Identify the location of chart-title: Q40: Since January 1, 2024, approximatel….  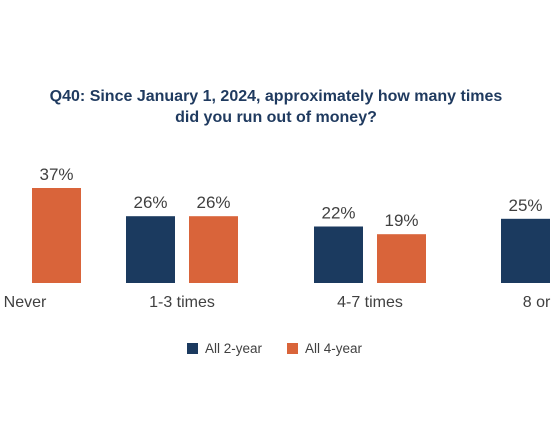
(276, 107).